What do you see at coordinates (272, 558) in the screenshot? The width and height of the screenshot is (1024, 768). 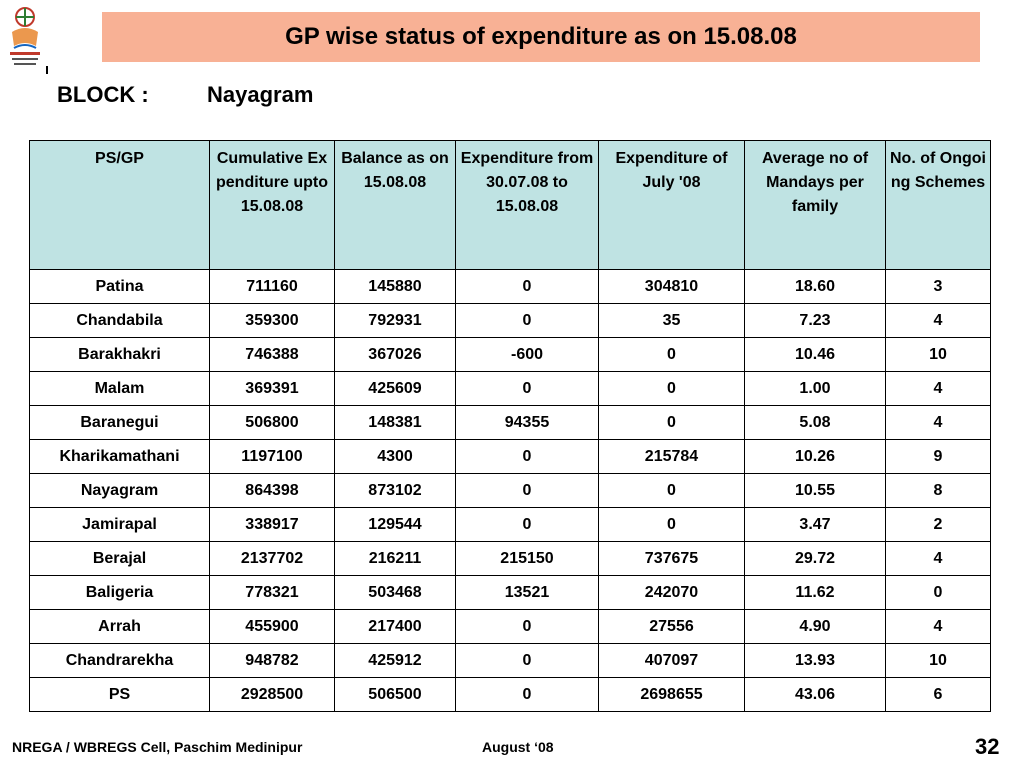 I see `table-cell: 2137702` at bounding box center [272, 558].